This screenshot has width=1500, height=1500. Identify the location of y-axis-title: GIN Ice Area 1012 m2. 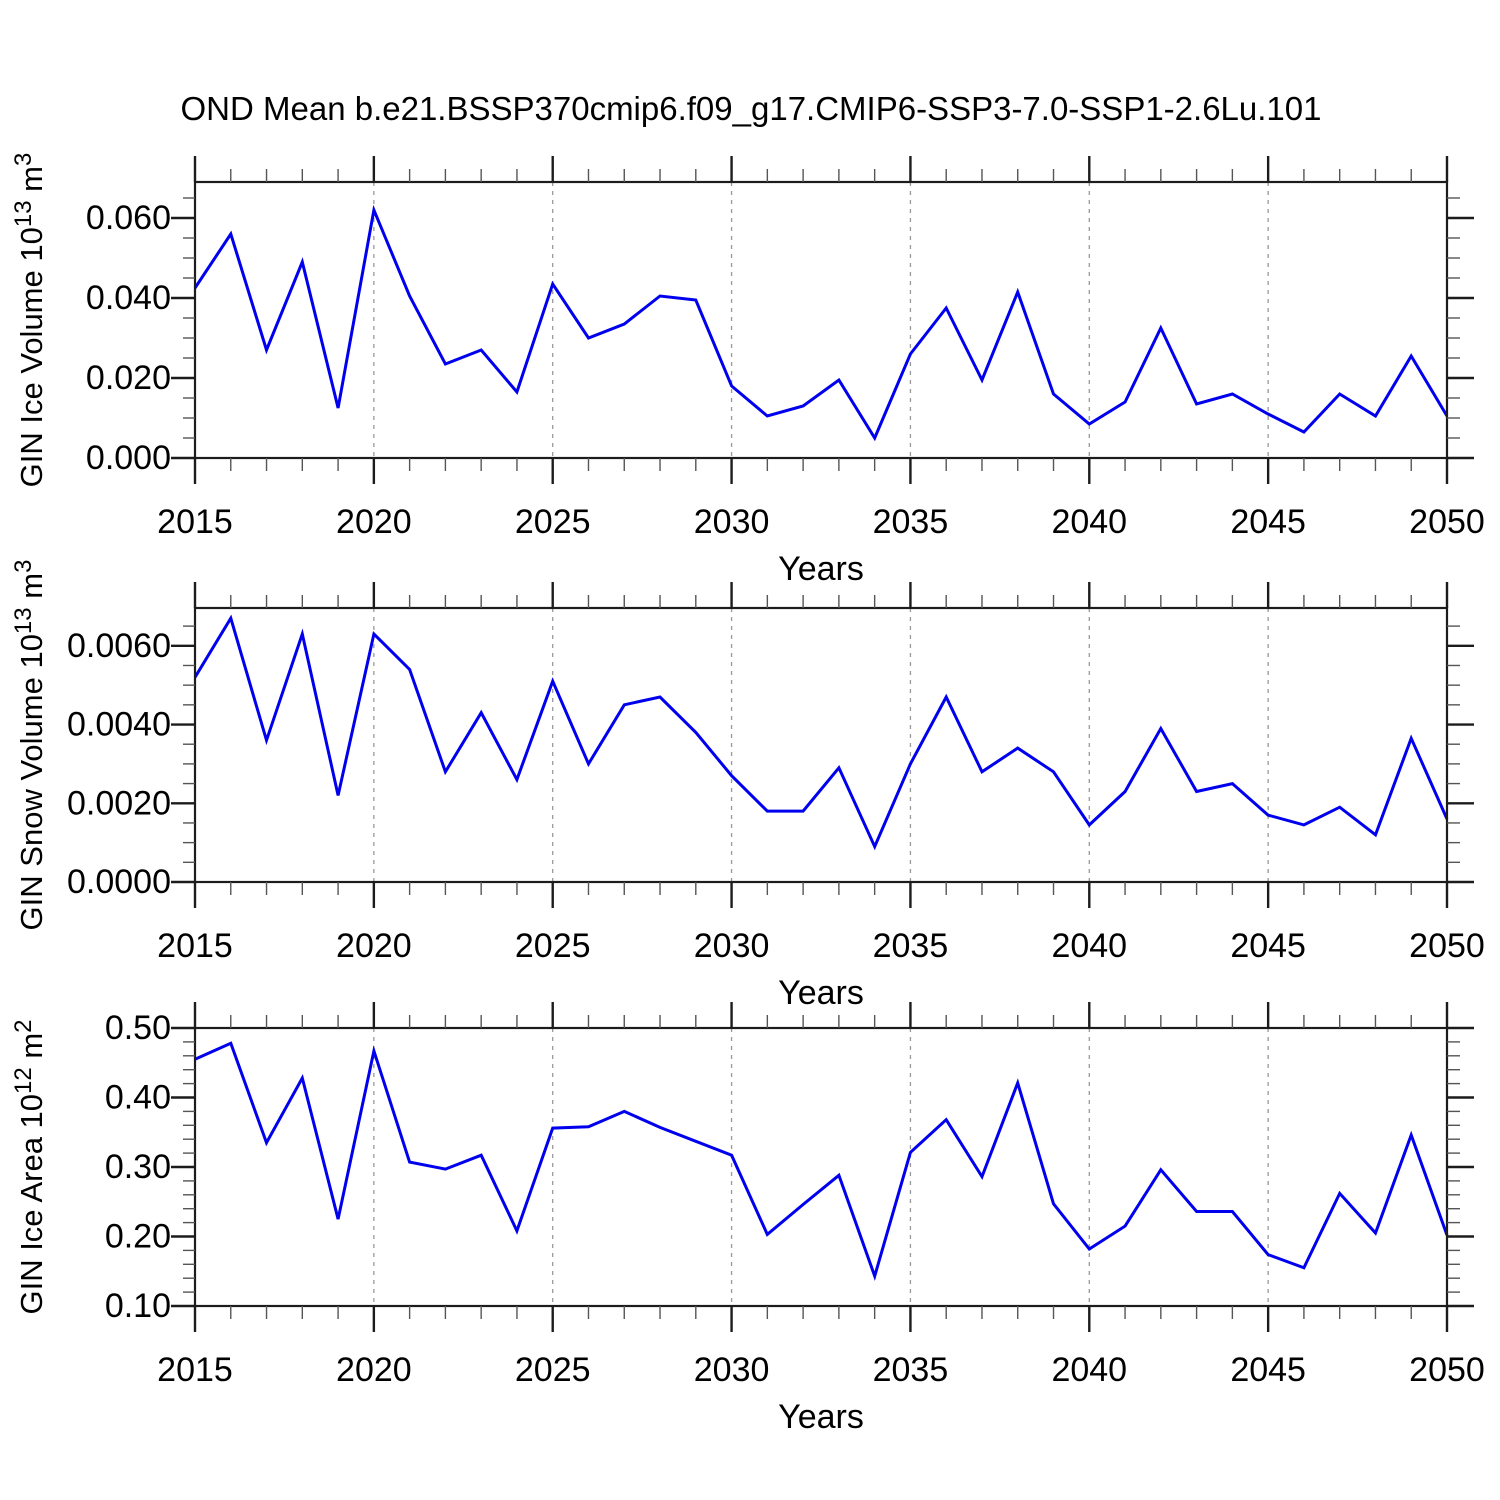
(29, 1166).